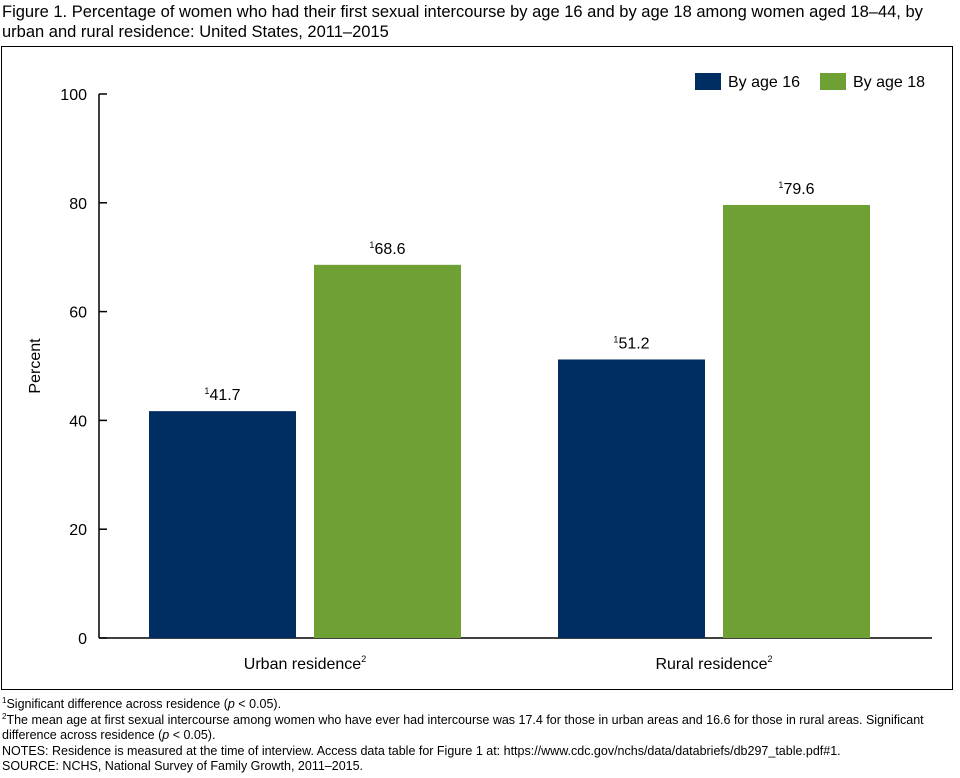 Image resolution: width=960 pixels, height=778 pixels. I want to click on footnote-2-post: < 0.05)., so click(192, 735).